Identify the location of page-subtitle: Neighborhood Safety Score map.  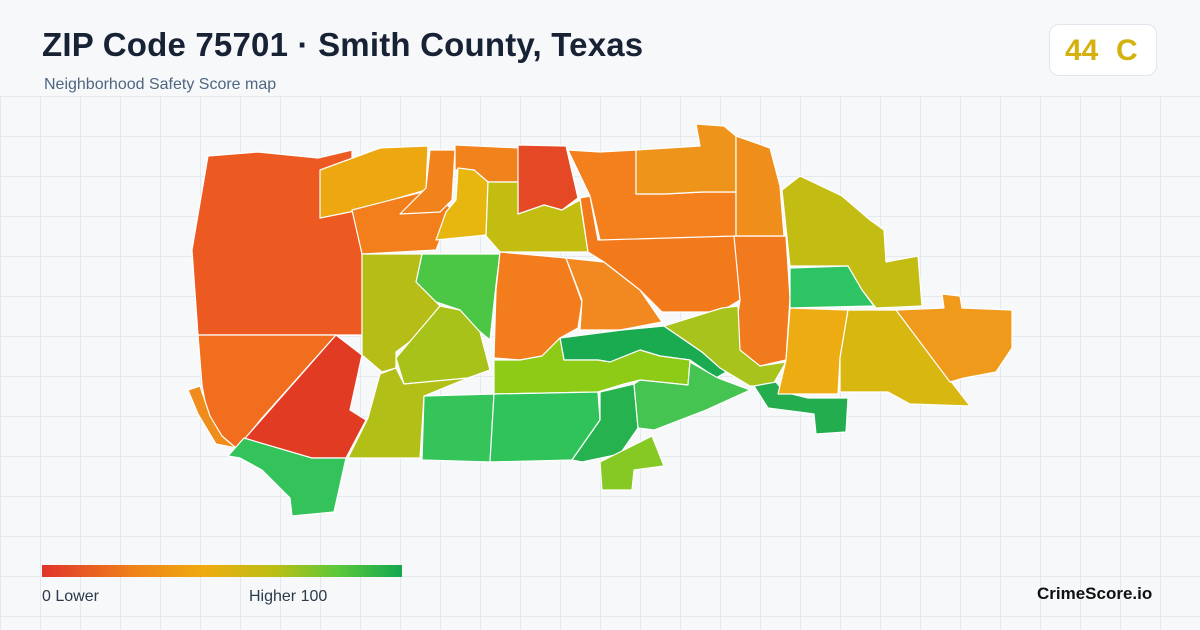
(160, 84).